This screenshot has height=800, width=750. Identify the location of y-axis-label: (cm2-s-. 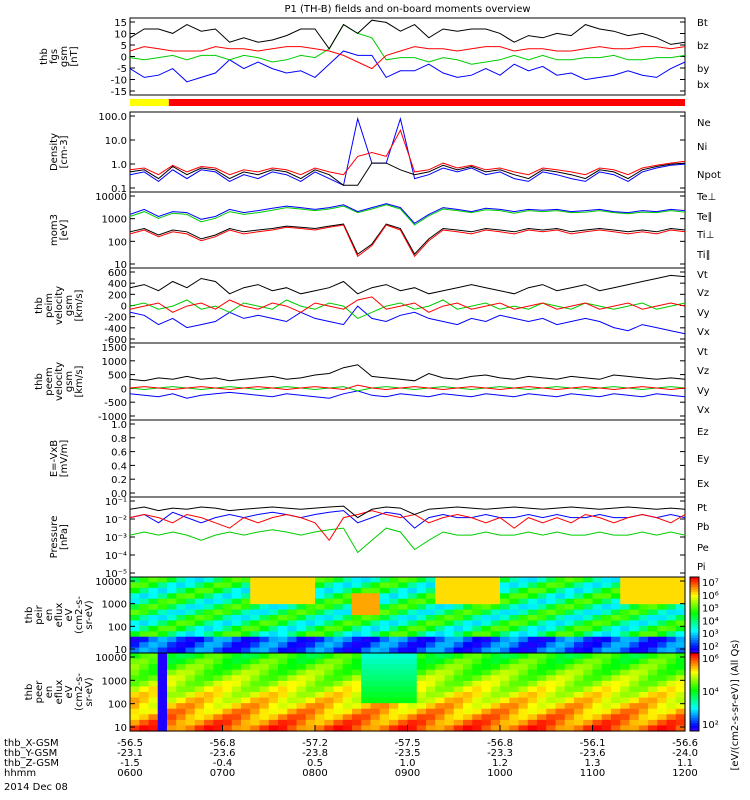
(79, 692).